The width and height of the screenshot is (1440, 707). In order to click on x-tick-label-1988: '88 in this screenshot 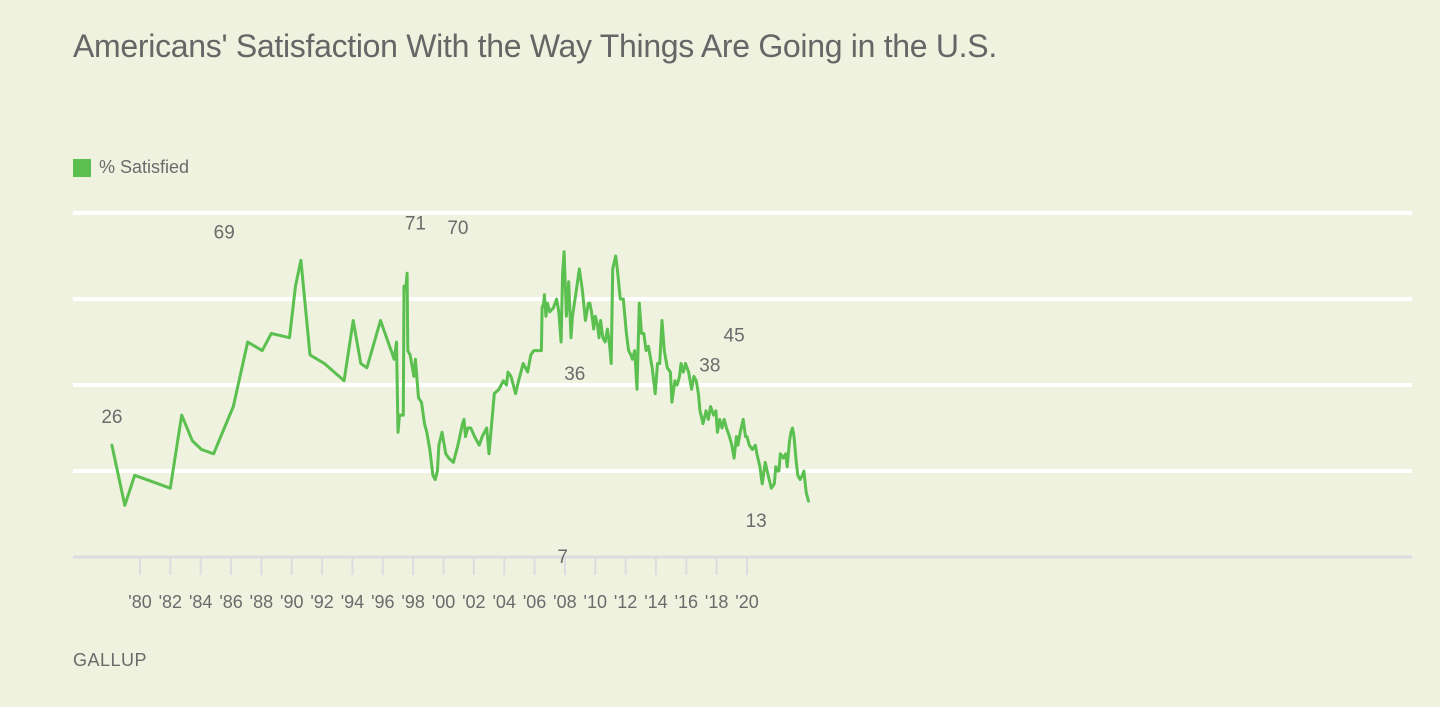, I will do `click(261, 602)`.